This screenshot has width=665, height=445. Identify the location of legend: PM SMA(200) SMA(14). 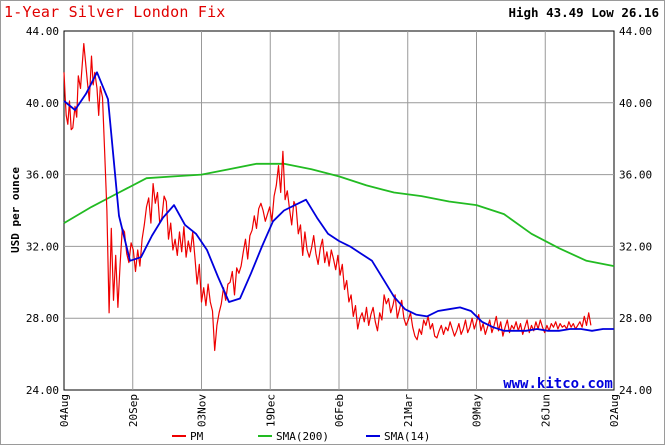
(301, 436).